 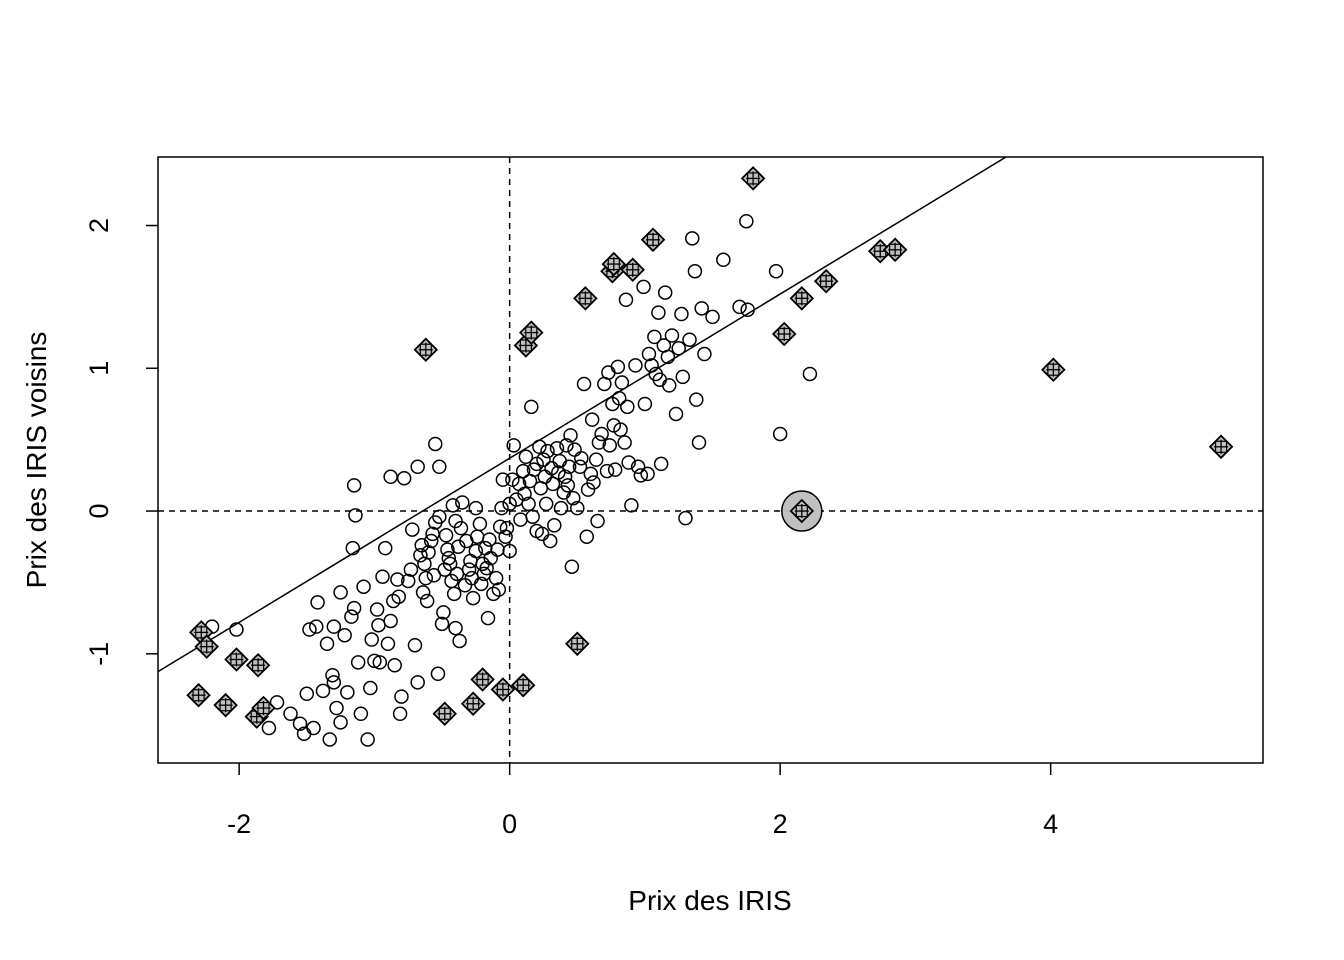 What do you see at coordinates (709, 900) in the screenshot?
I see `x-axis-label: Prix des IRIS` at bounding box center [709, 900].